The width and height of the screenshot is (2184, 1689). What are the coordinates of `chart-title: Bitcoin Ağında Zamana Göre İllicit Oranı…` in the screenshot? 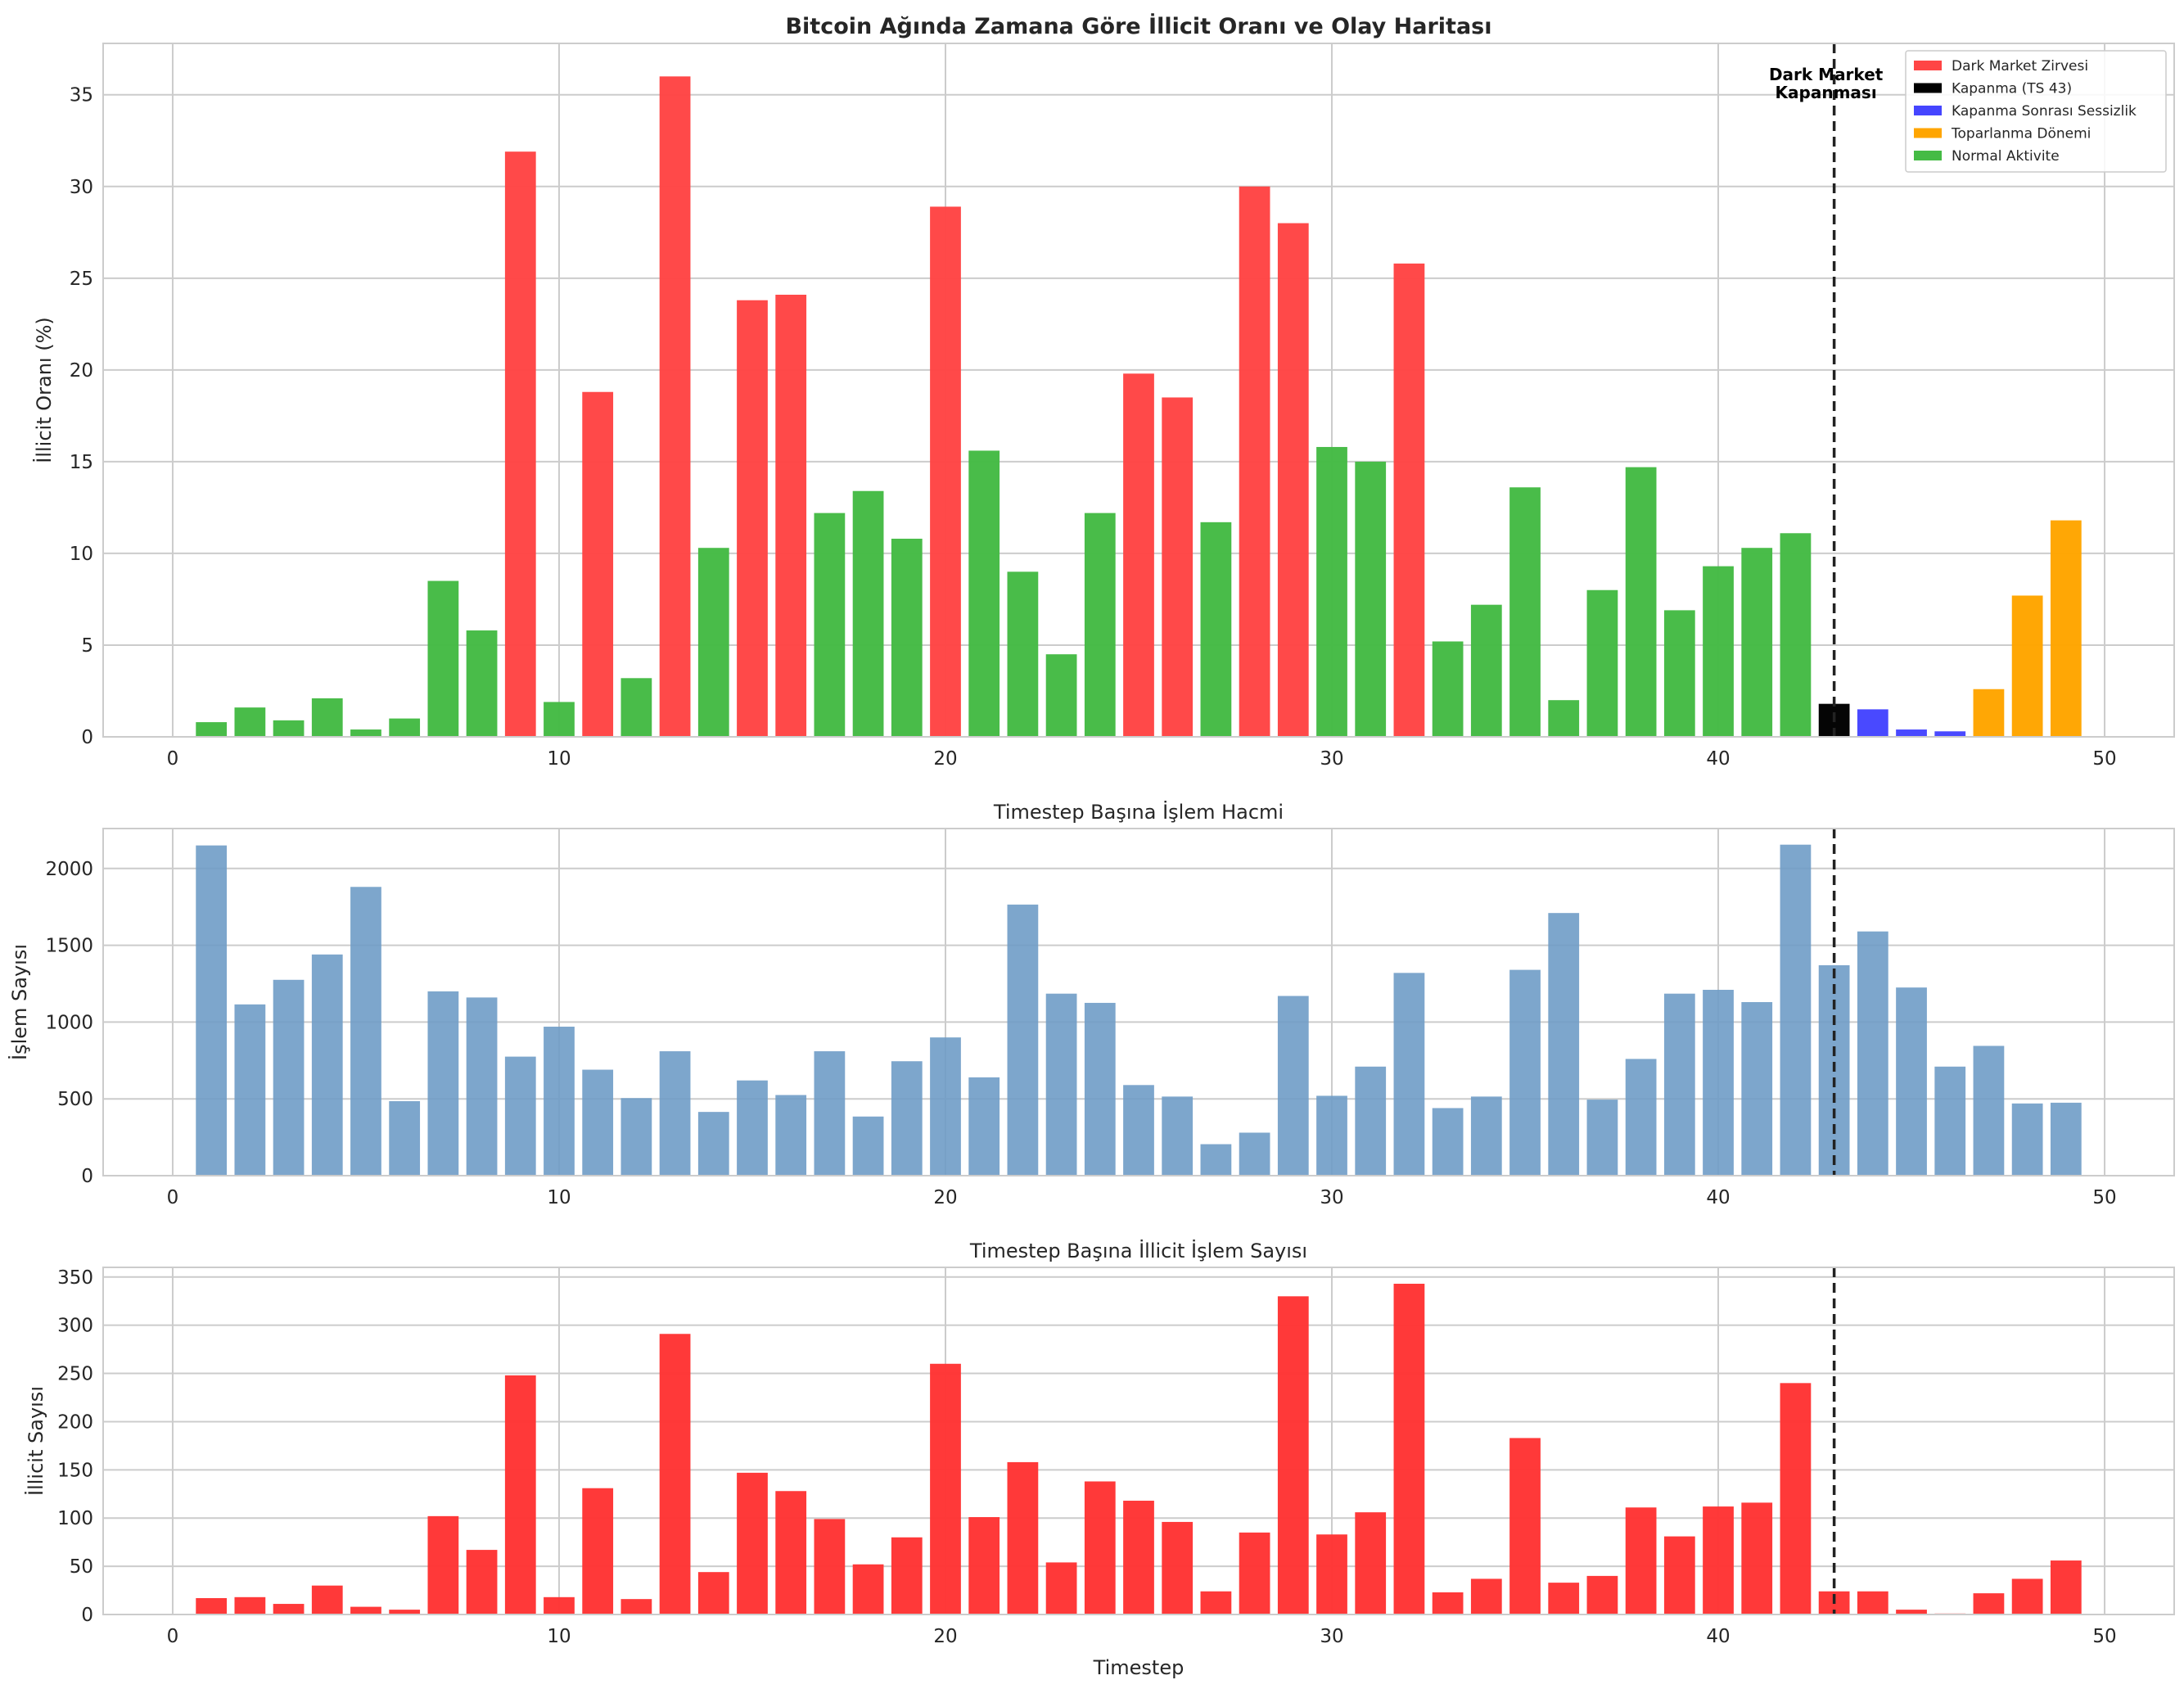 It's located at (1138, 26).